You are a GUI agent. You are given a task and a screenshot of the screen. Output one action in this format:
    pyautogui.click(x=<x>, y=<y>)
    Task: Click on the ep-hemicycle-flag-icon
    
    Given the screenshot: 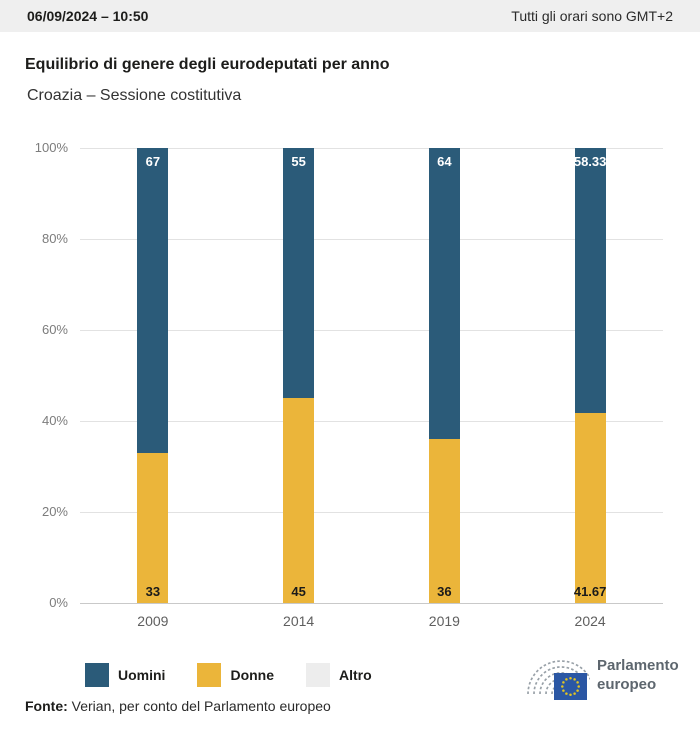 What is the action you would take?
    pyautogui.click(x=558, y=680)
    